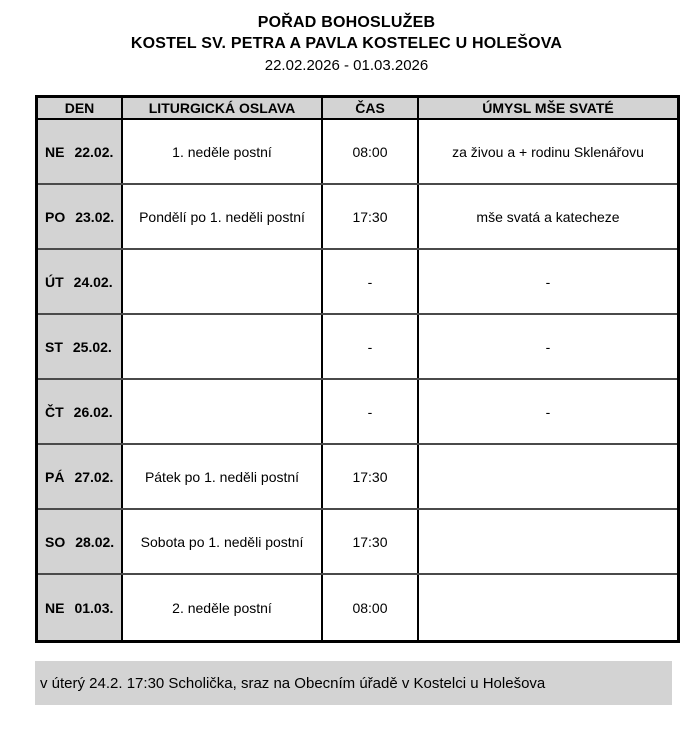  I want to click on day-abbr: ÚT, so click(54, 281).